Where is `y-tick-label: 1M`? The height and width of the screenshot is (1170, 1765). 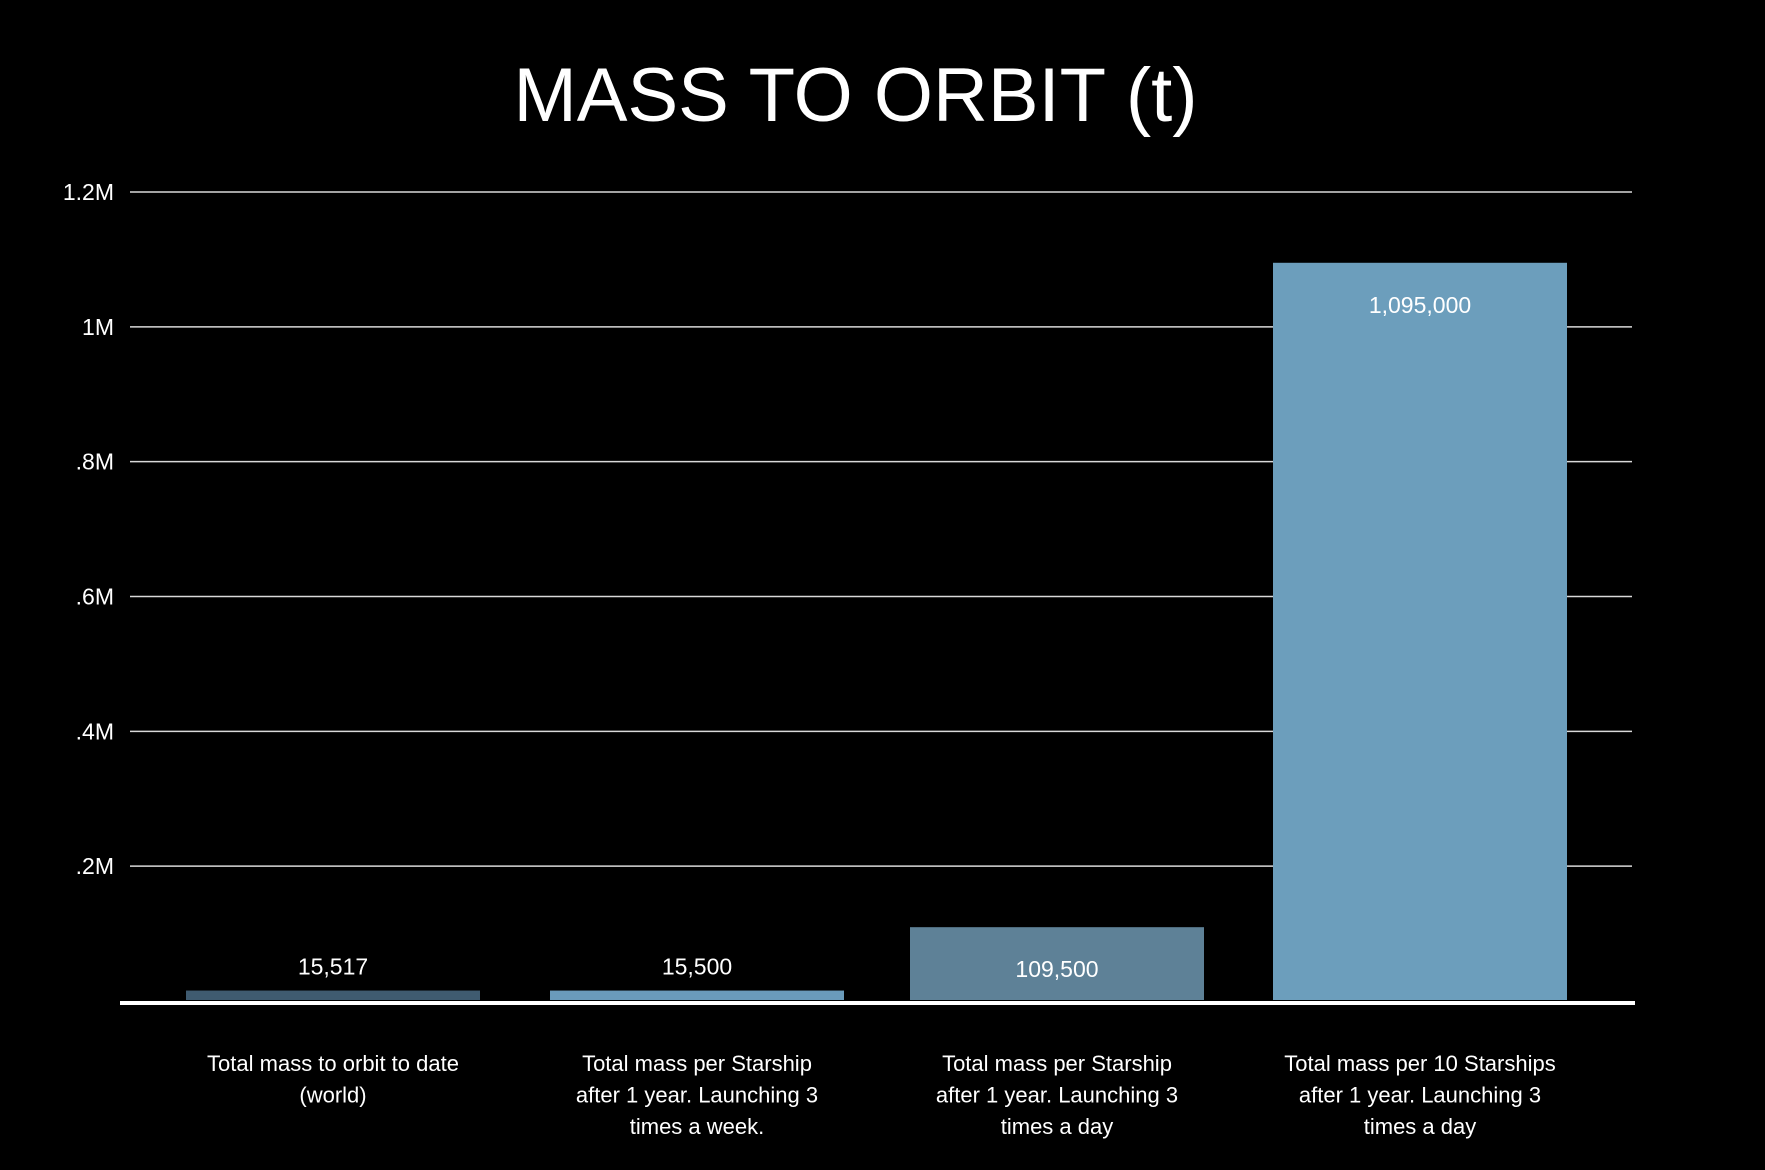 y-tick-label: 1M is located at coordinates (98, 327).